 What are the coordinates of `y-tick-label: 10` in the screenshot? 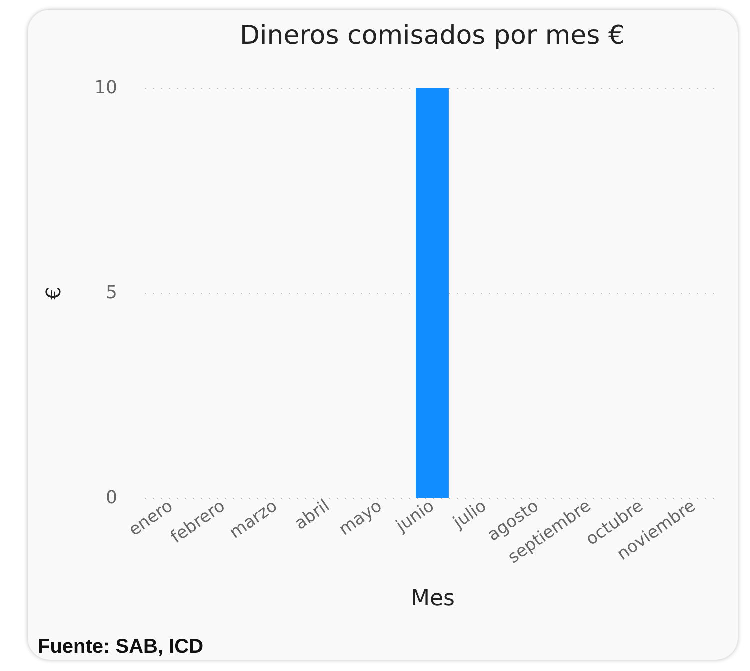 It's located at (106, 88).